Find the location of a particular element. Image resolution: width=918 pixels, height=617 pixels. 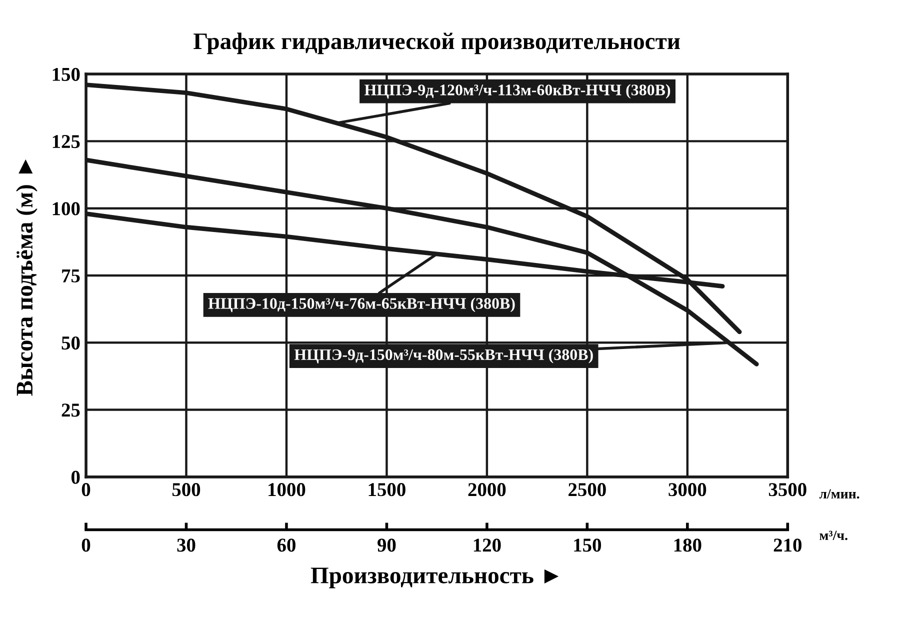

text: л/мин. is located at coordinates (839, 494).